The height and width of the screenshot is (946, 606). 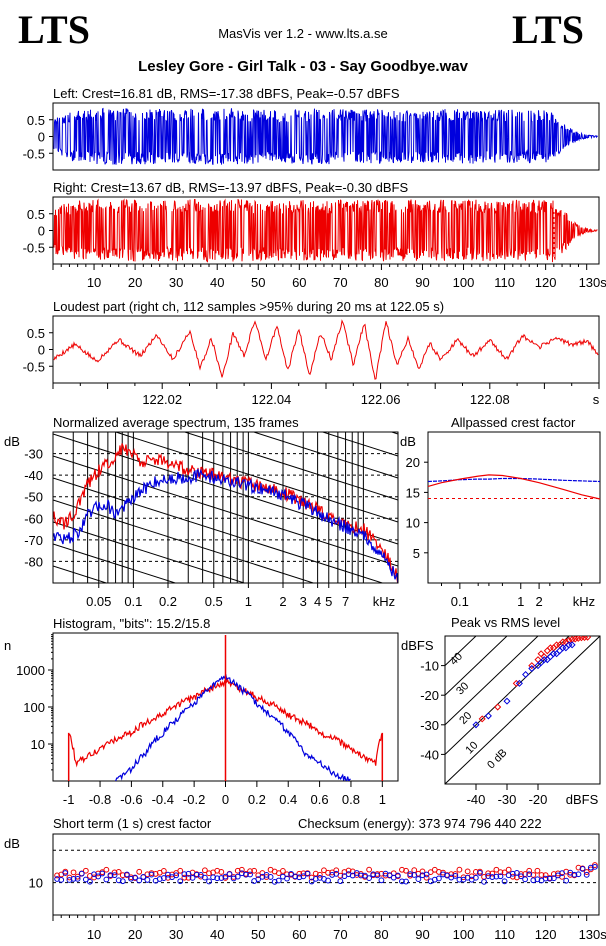 I want to click on spectrum-frame, so click(x=225, y=507).